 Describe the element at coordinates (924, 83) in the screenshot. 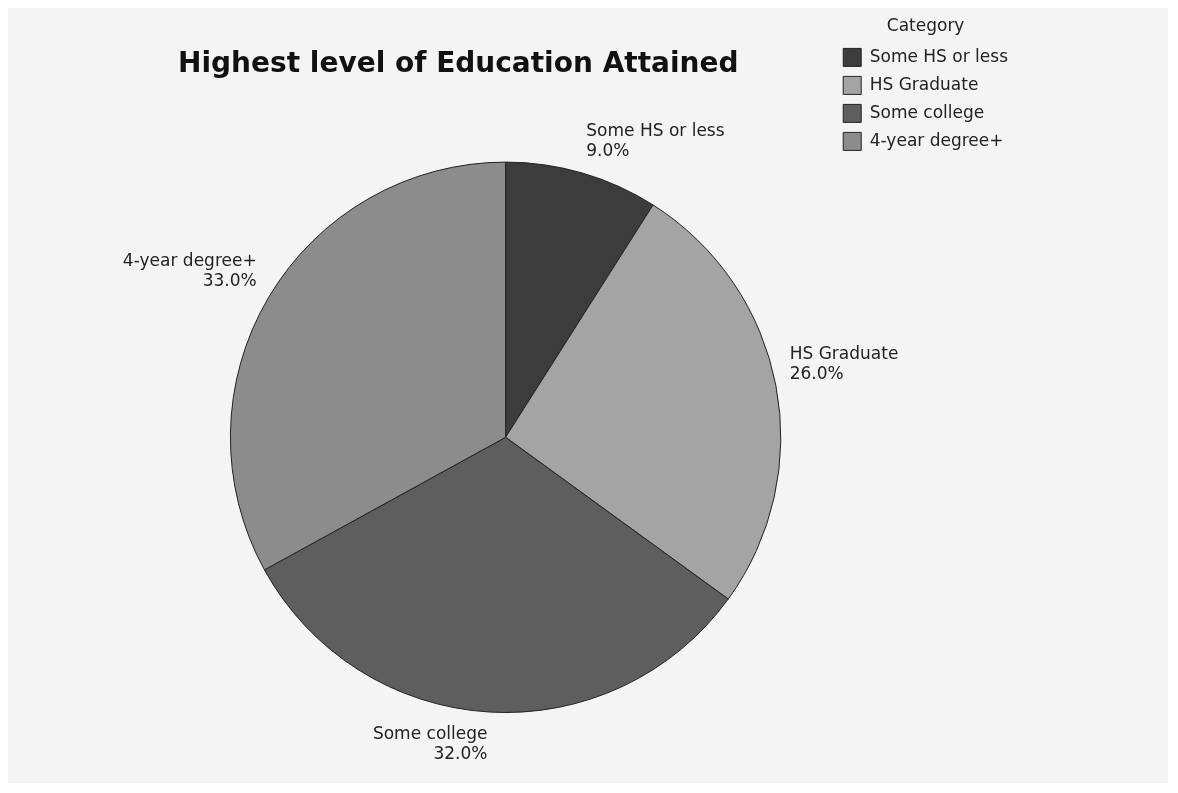

I see `legend-label: HS Graduate` at that location.